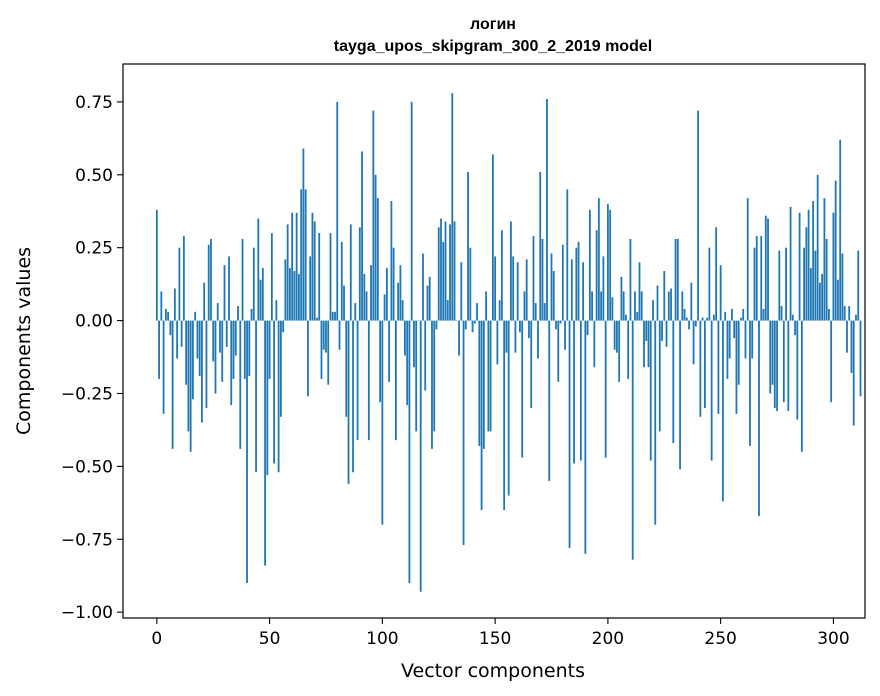  I want to click on x-tick-label: 200, so click(608, 639).